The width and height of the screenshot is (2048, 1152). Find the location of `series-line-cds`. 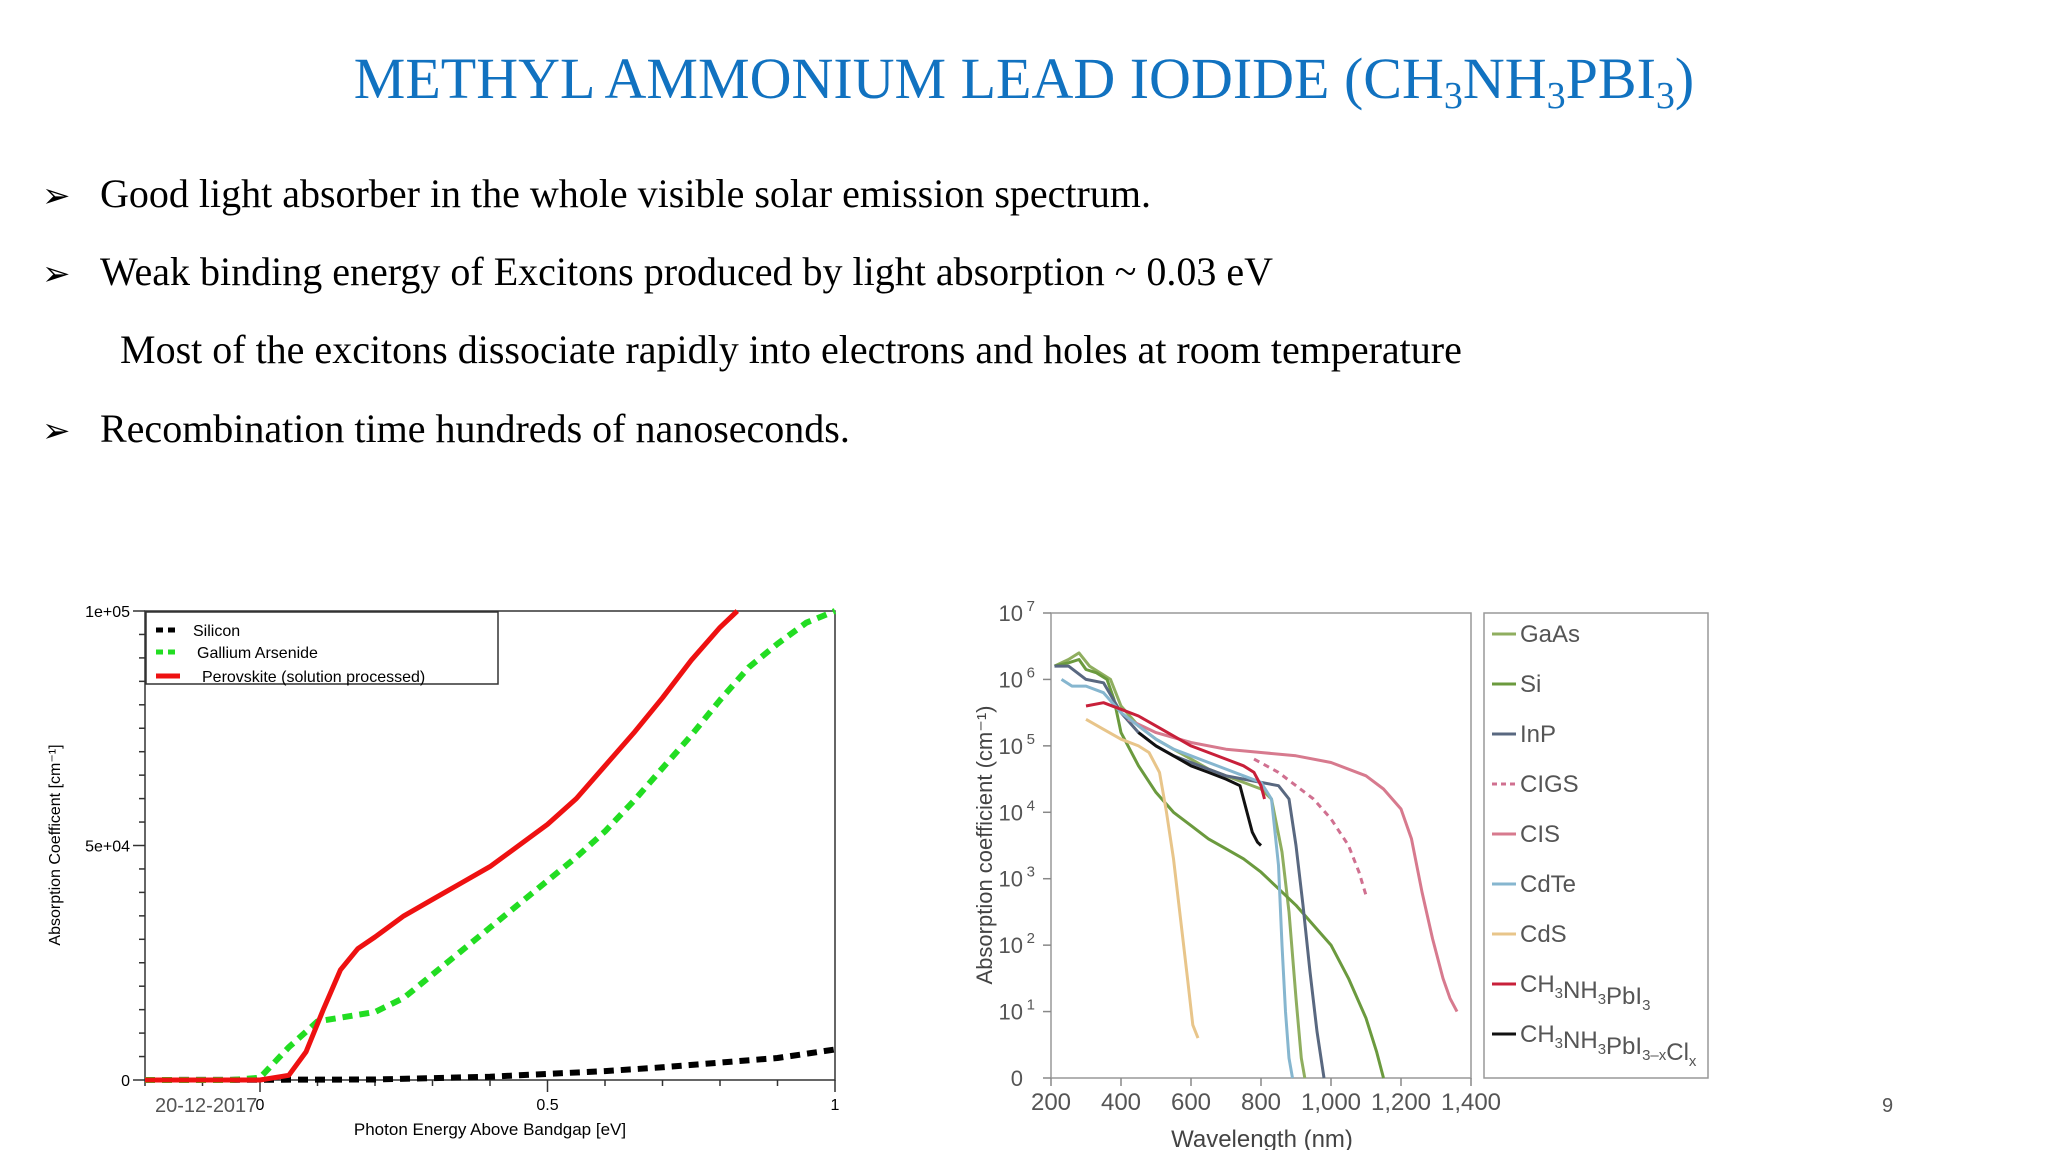

series-line-cds is located at coordinates (1142, 878).